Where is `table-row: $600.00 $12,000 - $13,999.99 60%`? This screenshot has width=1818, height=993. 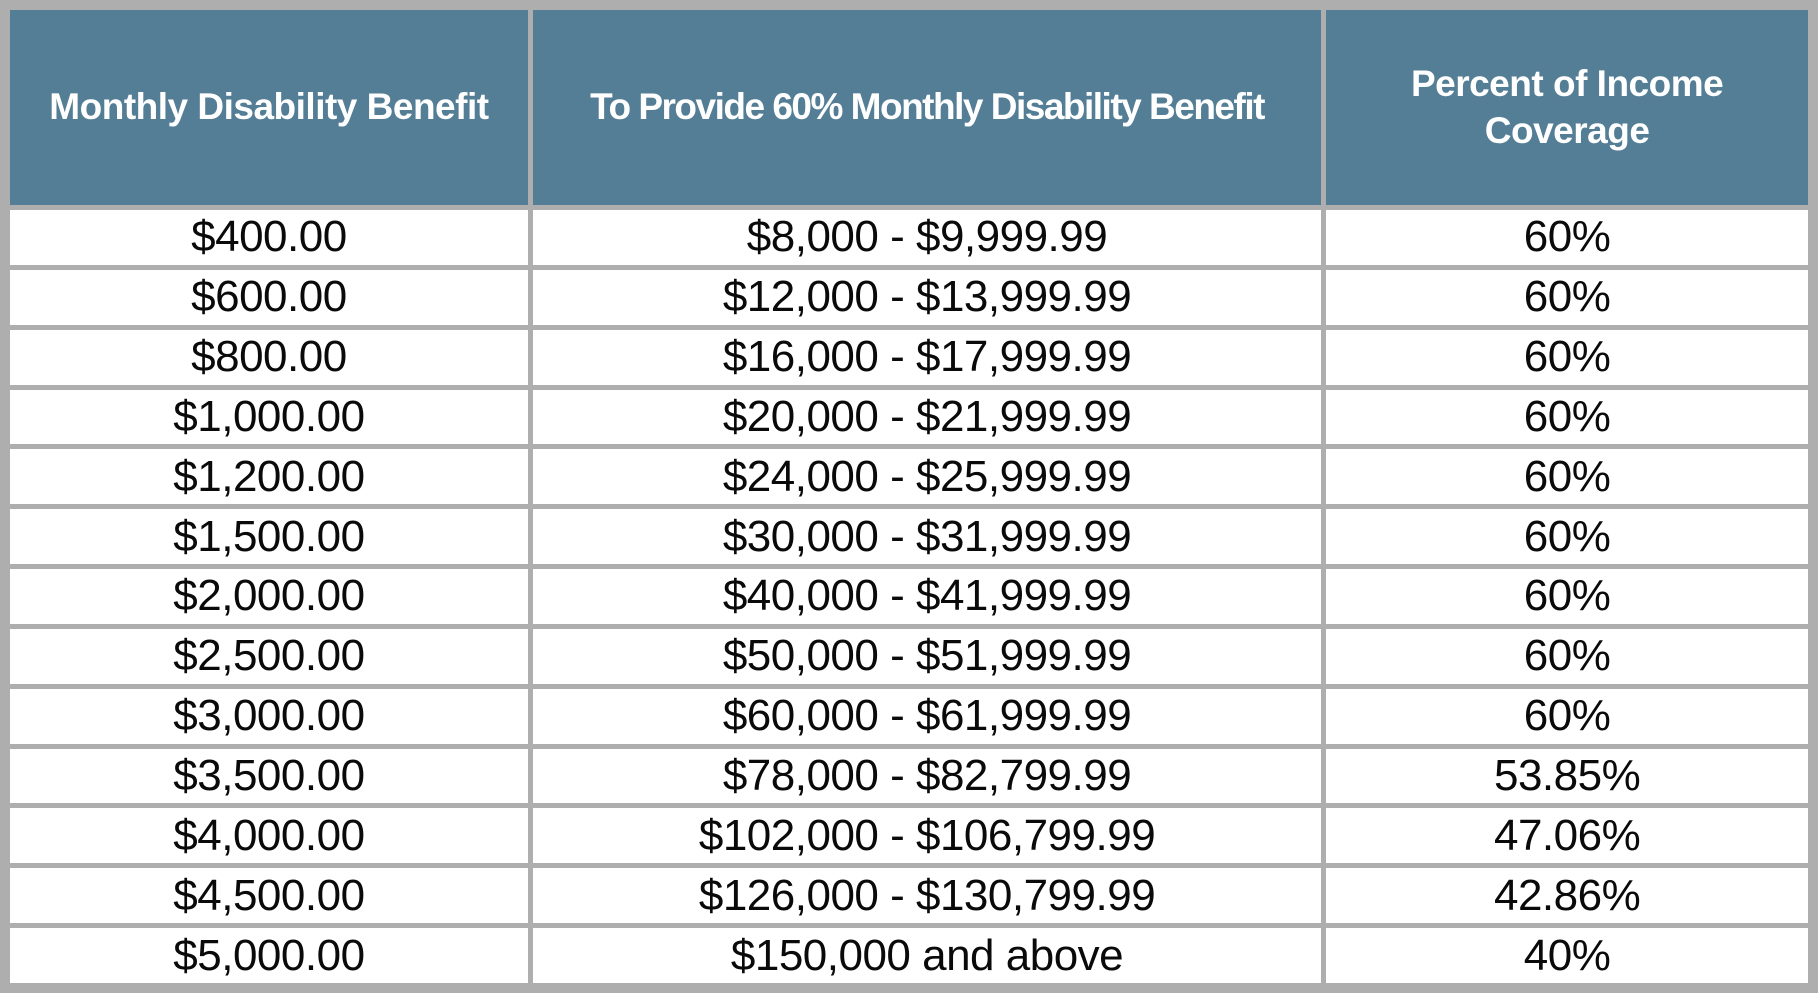 table-row: $600.00 $12,000 - $13,999.99 60% is located at coordinates (909, 297).